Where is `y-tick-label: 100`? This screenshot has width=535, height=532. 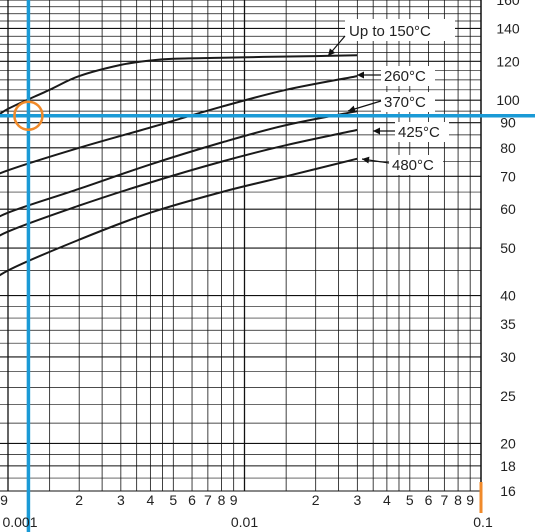 y-tick-label: 100 is located at coordinates (508, 100).